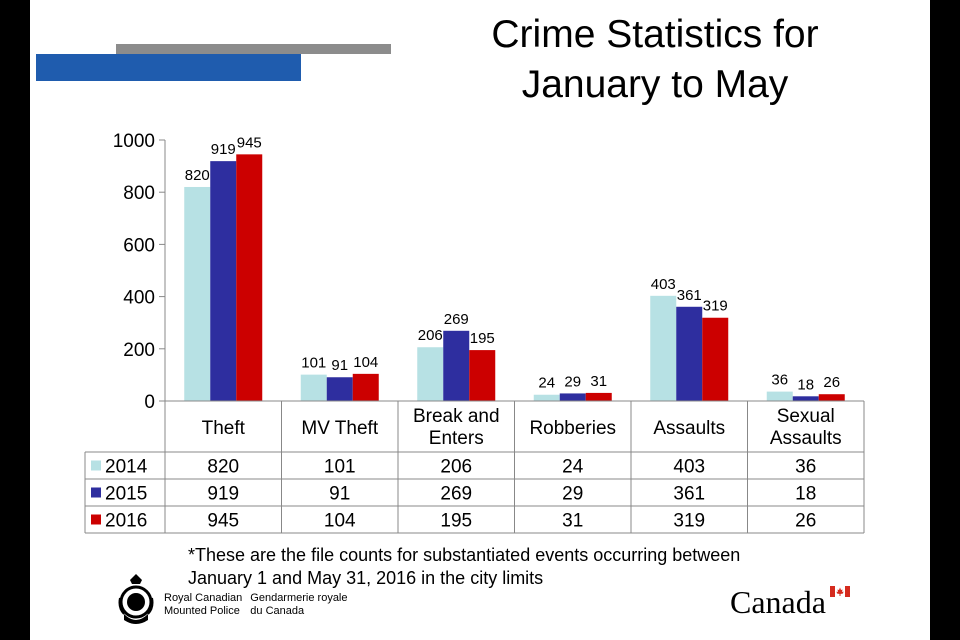 This screenshot has height=640, width=960. Describe the element at coordinates (168, 67) in the screenshot. I see `decorative-blue-bar` at that location.